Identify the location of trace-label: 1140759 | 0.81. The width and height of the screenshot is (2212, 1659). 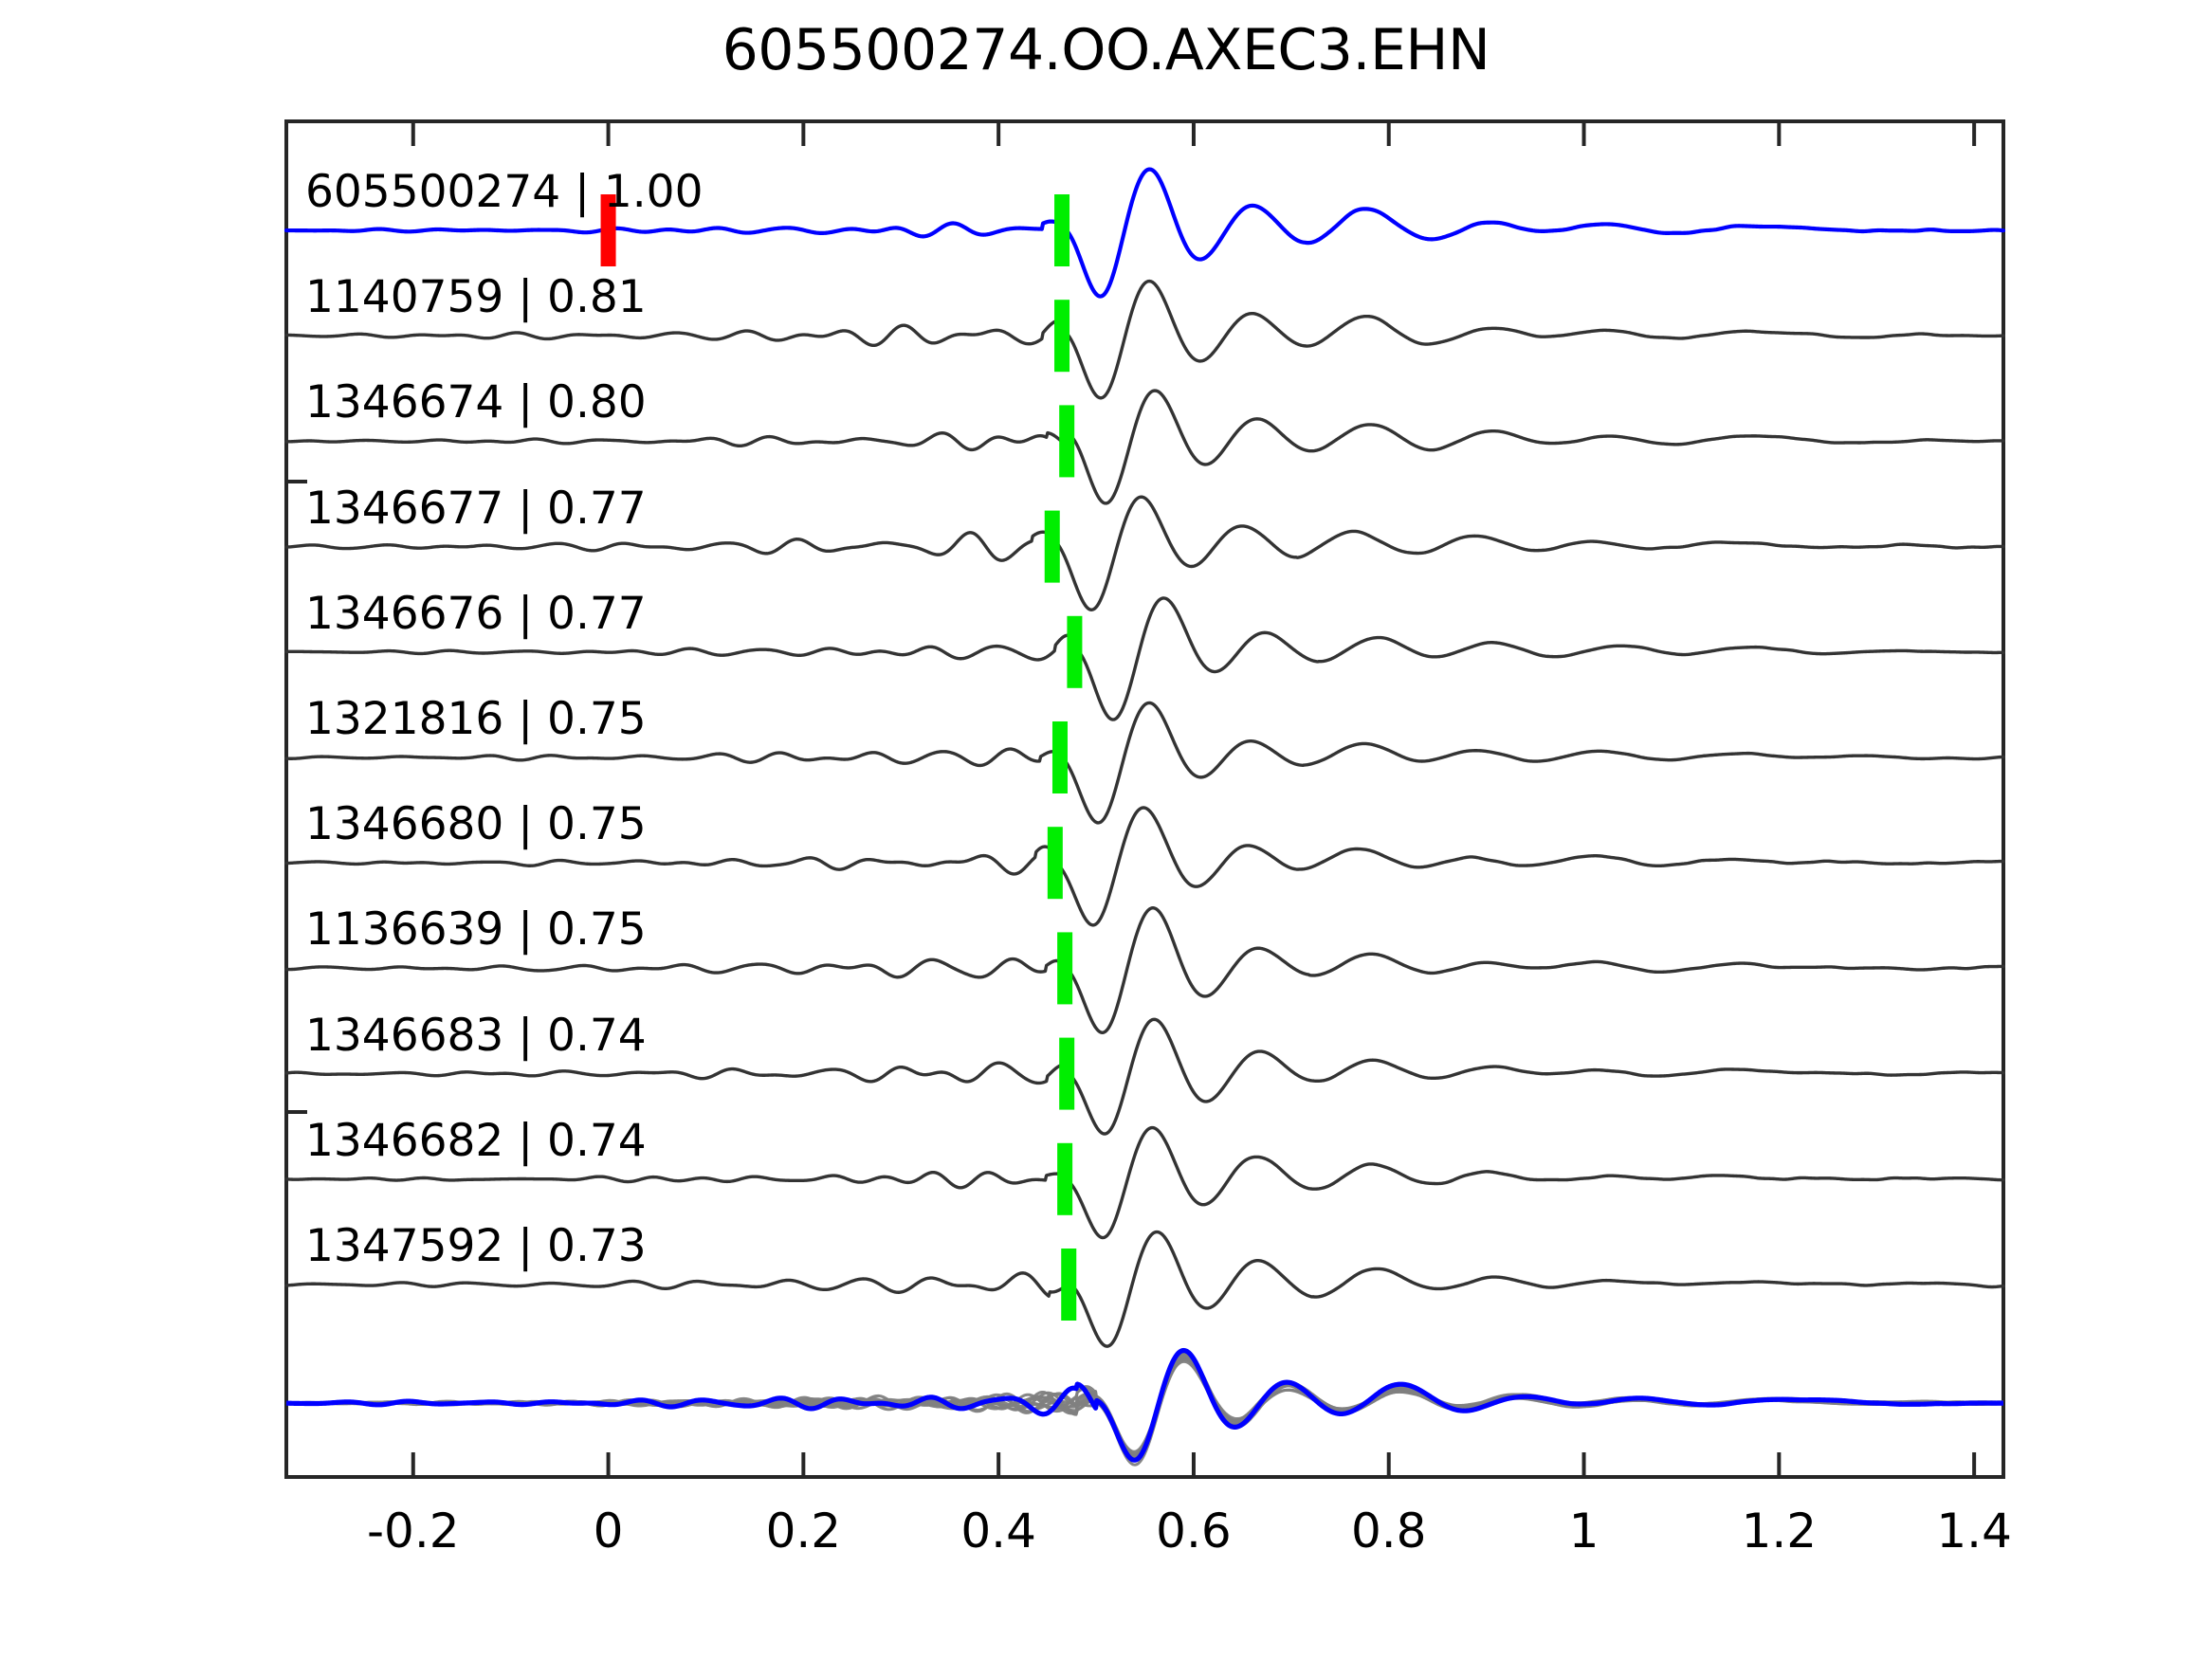
(476, 297).